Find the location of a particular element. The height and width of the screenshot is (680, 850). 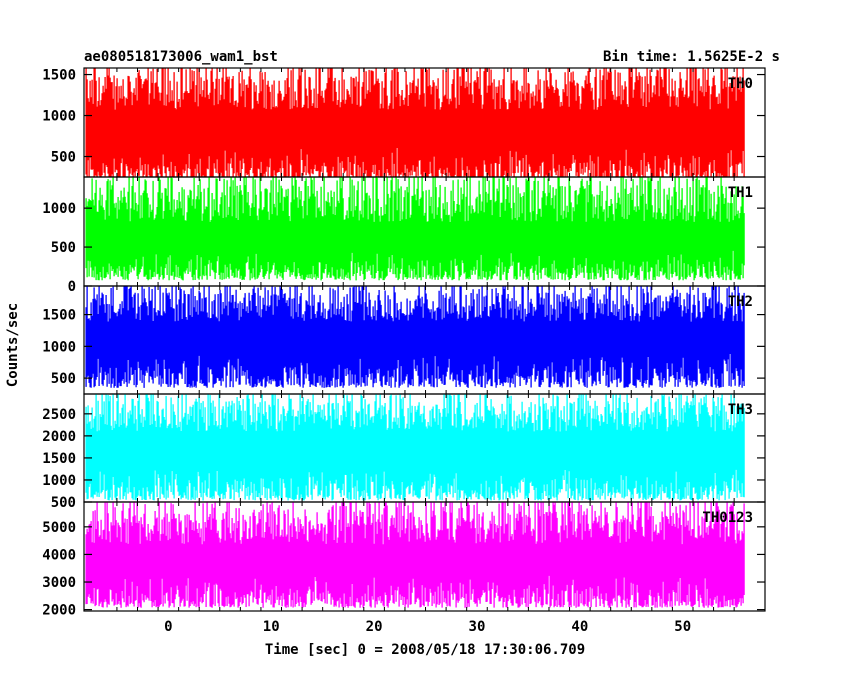

chart-title-left: ae080518173006_wam1_bst is located at coordinates (181, 57).